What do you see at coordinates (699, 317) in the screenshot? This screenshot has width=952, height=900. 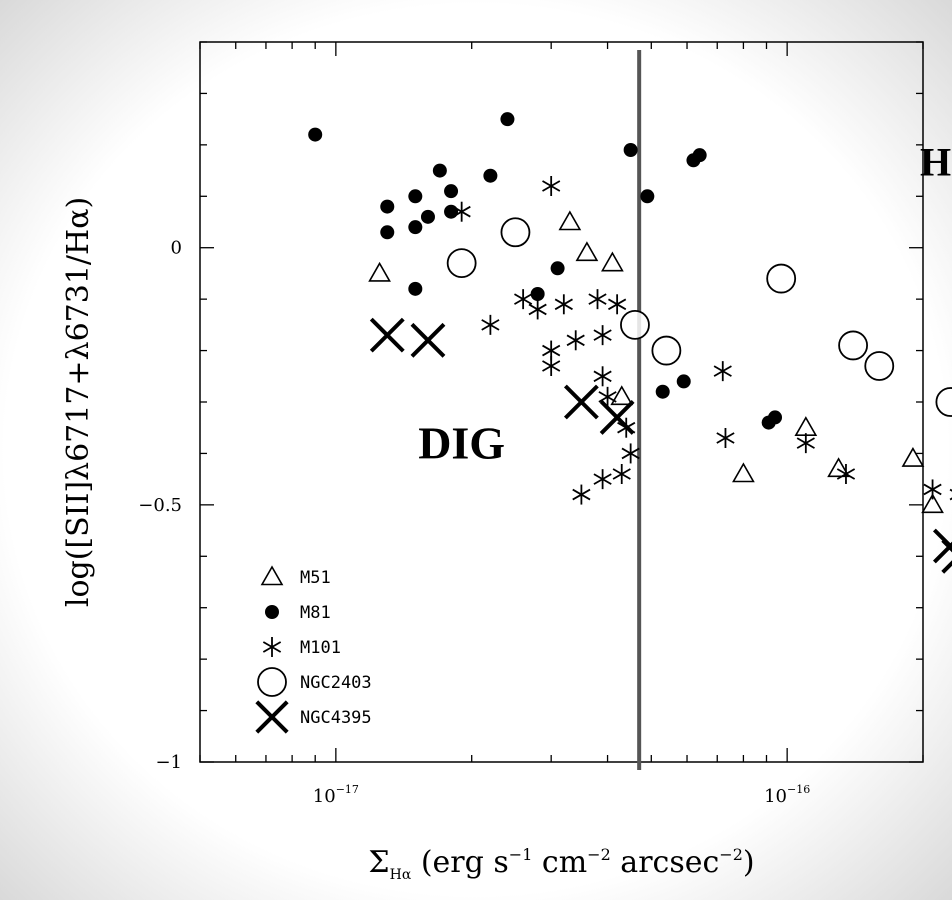 I see `series-ngc2403` at bounding box center [699, 317].